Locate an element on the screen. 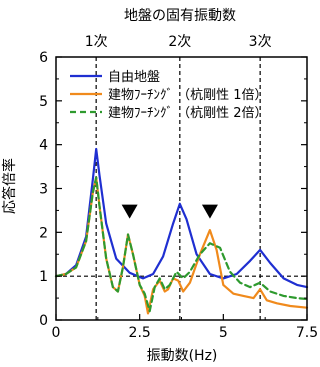 The image size is (320, 367). x-tick-label-1: 2.5 is located at coordinates (140, 333).